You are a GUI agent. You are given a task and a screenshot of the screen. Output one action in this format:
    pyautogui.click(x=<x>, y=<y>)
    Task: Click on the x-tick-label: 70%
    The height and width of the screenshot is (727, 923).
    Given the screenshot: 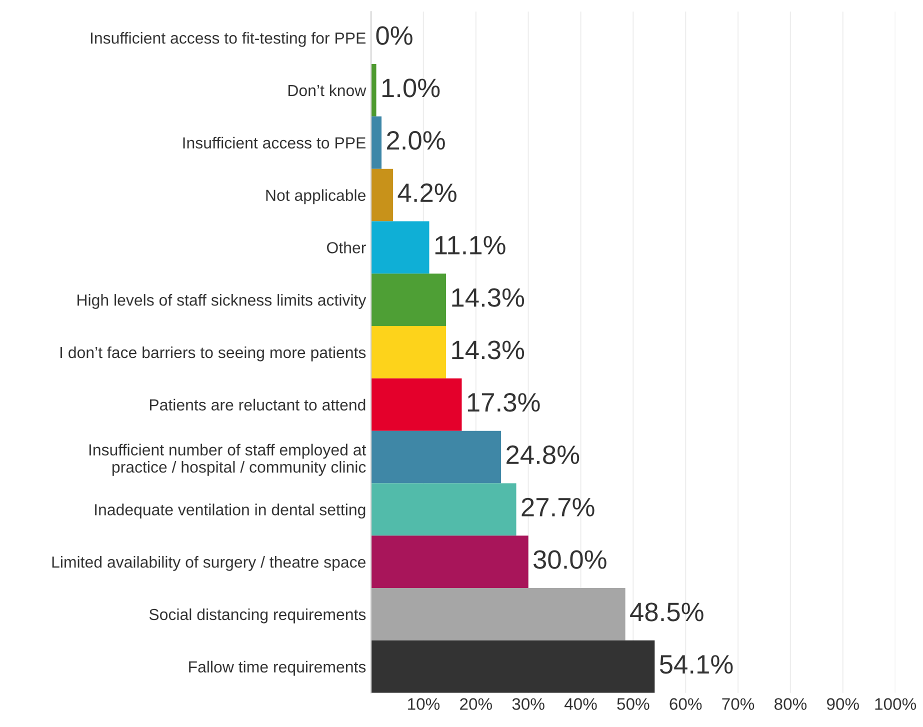 What is the action you would take?
    pyautogui.click(x=738, y=704)
    